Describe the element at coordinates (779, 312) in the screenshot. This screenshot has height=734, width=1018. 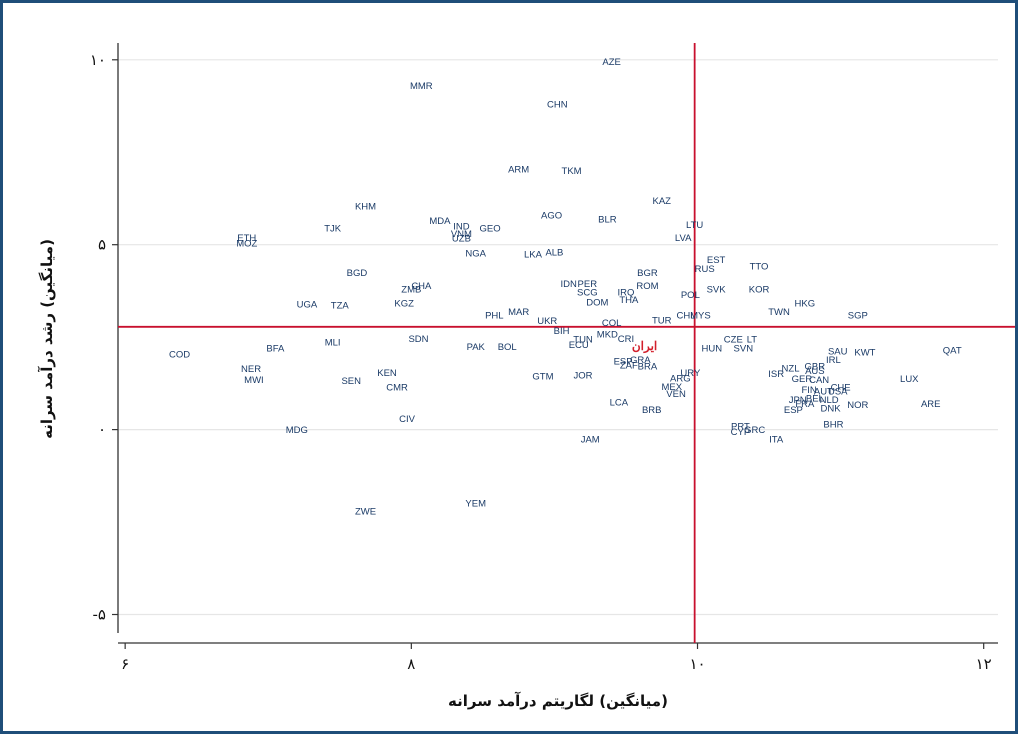
I see `point-label-43: TWN` at that location.